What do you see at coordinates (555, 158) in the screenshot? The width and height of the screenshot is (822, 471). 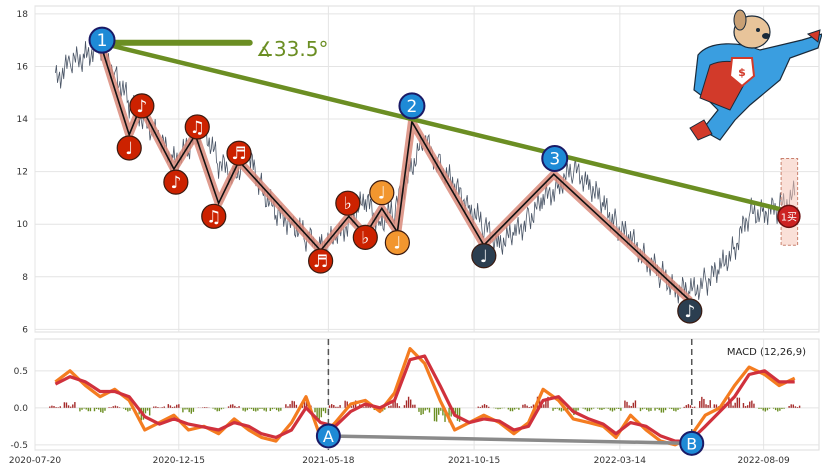 I see `peak-marker-circle` at bounding box center [555, 158].